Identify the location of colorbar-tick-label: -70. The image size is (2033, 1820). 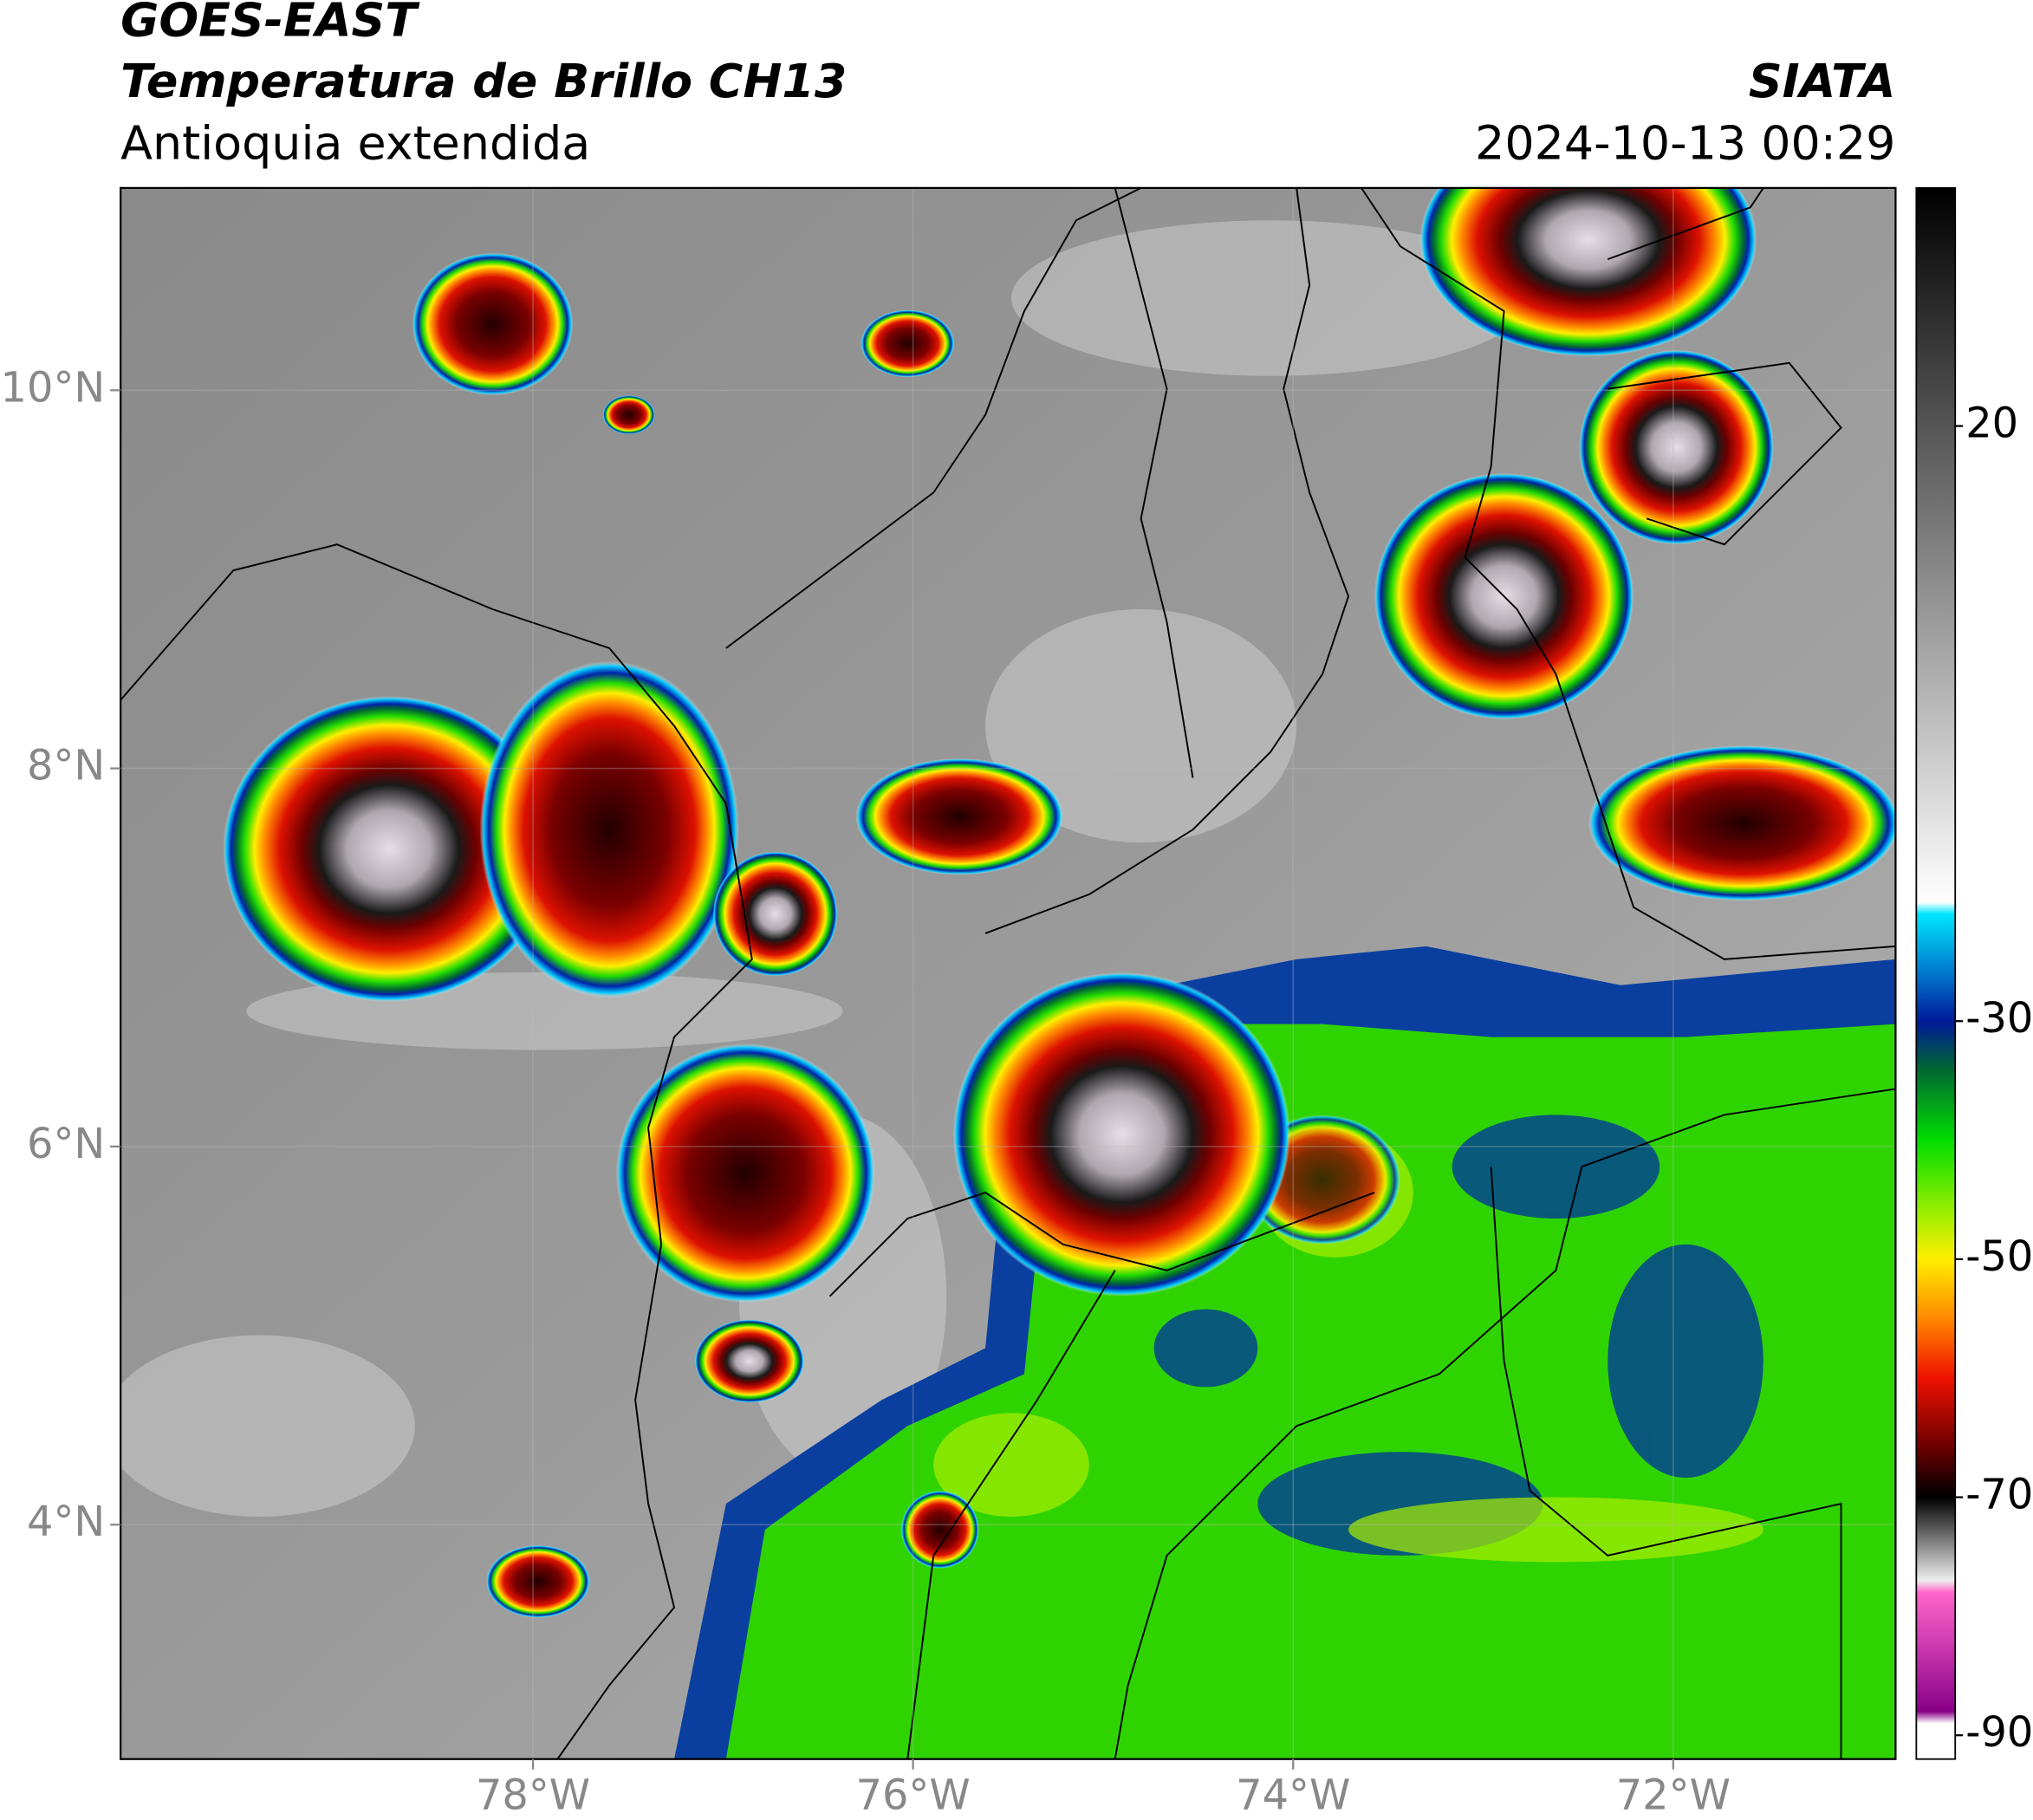
(1999, 1495).